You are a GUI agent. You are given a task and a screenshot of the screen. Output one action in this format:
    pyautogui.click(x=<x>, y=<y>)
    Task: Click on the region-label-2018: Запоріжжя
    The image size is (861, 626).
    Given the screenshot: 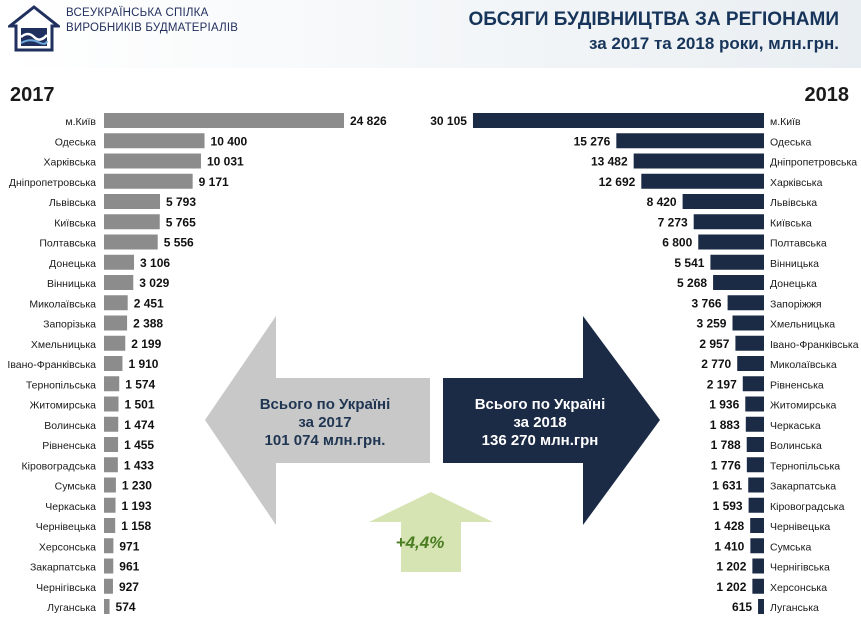 What is the action you would take?
    pyautogui.click(x=796, y=304)
    